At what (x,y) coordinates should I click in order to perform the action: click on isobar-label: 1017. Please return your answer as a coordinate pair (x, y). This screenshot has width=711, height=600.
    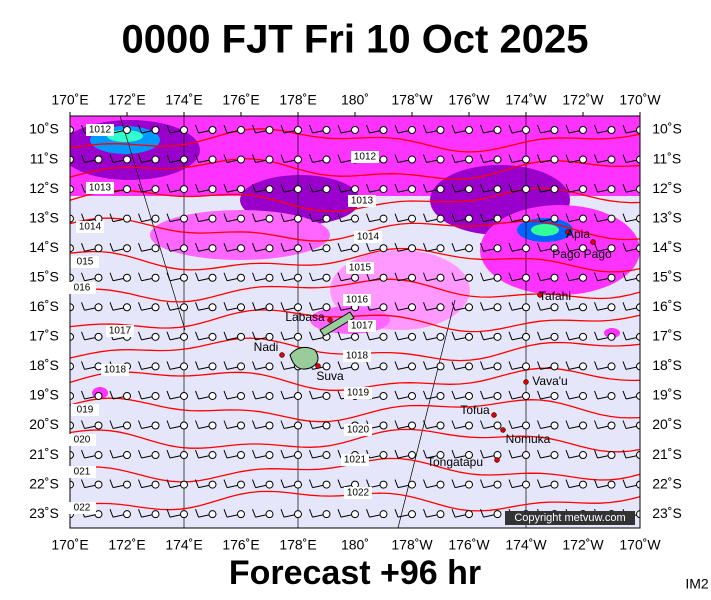
    Looking at the image, I should click on (362, 326).